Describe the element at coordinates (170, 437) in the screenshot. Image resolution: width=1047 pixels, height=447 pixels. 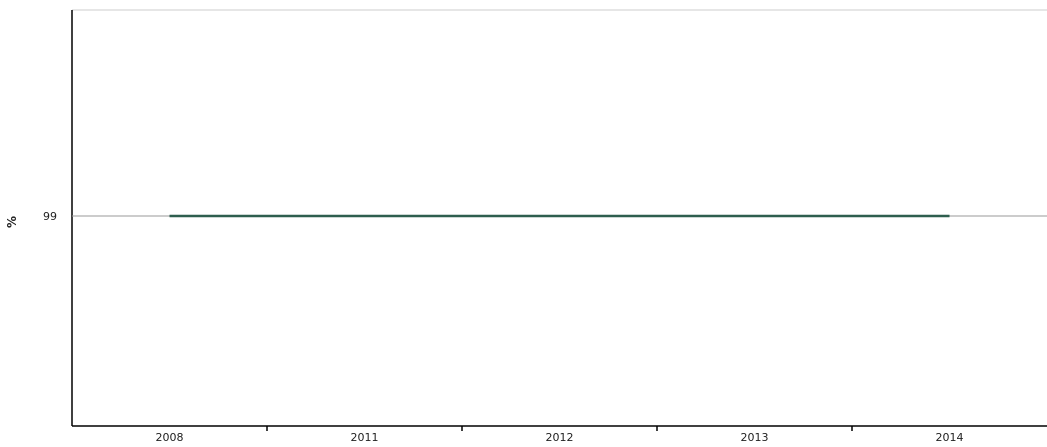
I see `x-tick-label-2008: 2008` at that location.